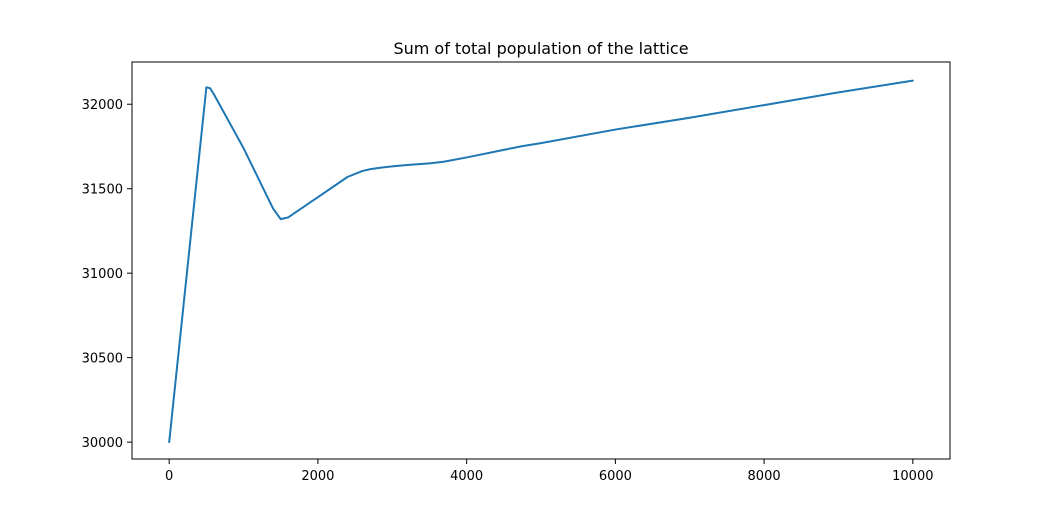 This screenshot has height=516, width=1057. What do you see at coordinates (102, 105) in the screenshot?
I see `y-tick-label: 32000` at bounding box center [102, 105].